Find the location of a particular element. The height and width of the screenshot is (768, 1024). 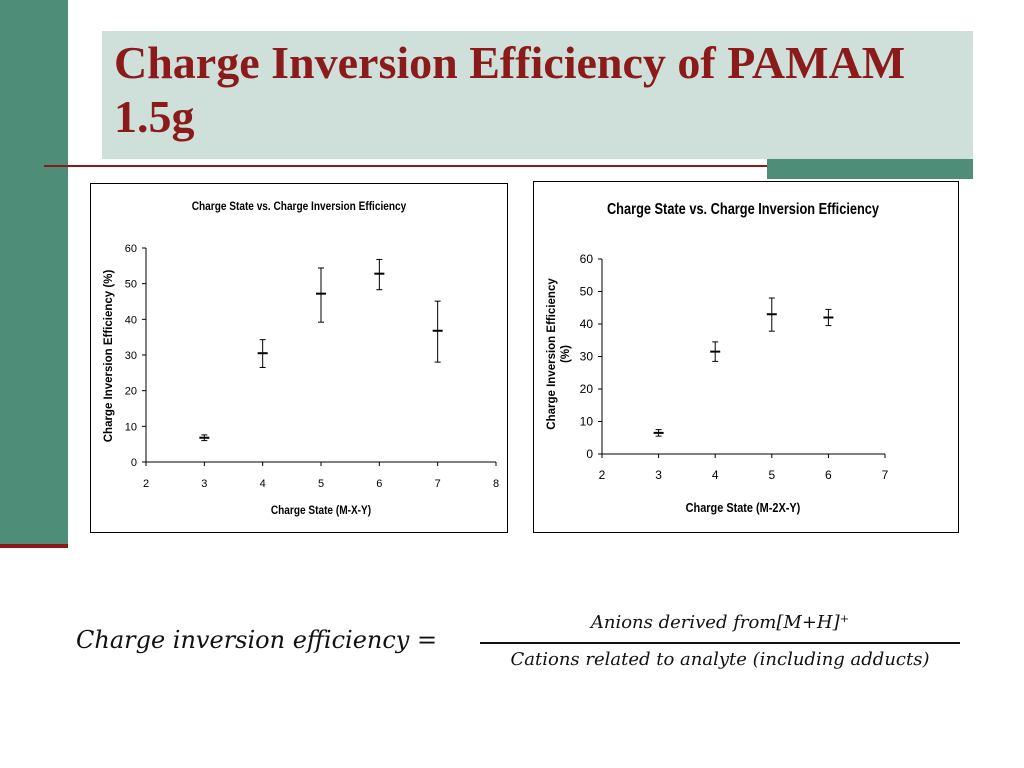

chart-2-y-tick-label: 60 is located at coordinates (587, 259).